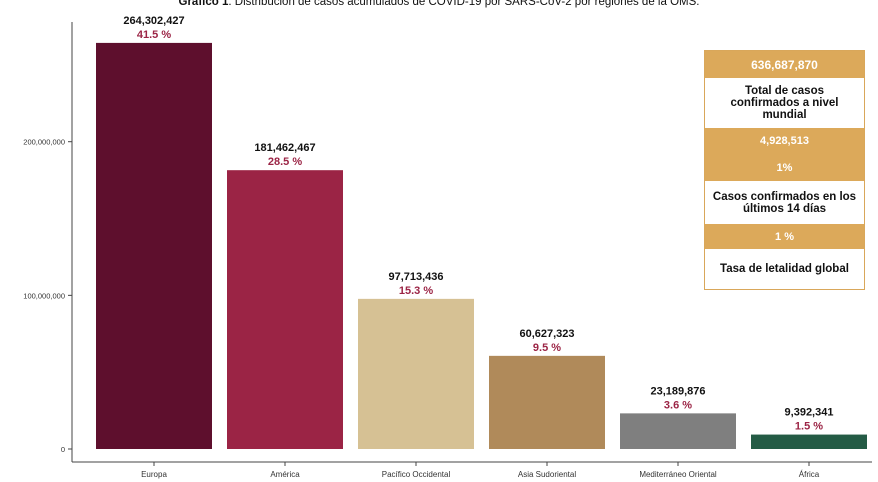 The image size is (878, 482). Describe the element at coordinates (285, 162) in the screenshot. I see `bar-percent-label: 28.5 %` at that location.